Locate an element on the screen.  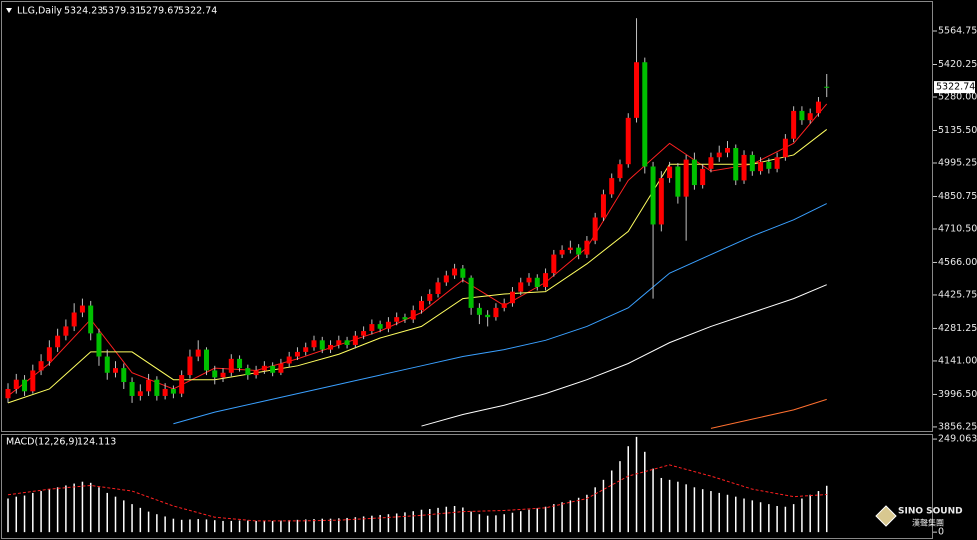
macd-y-tick-label: 0 is located at coordinates (941, 532).